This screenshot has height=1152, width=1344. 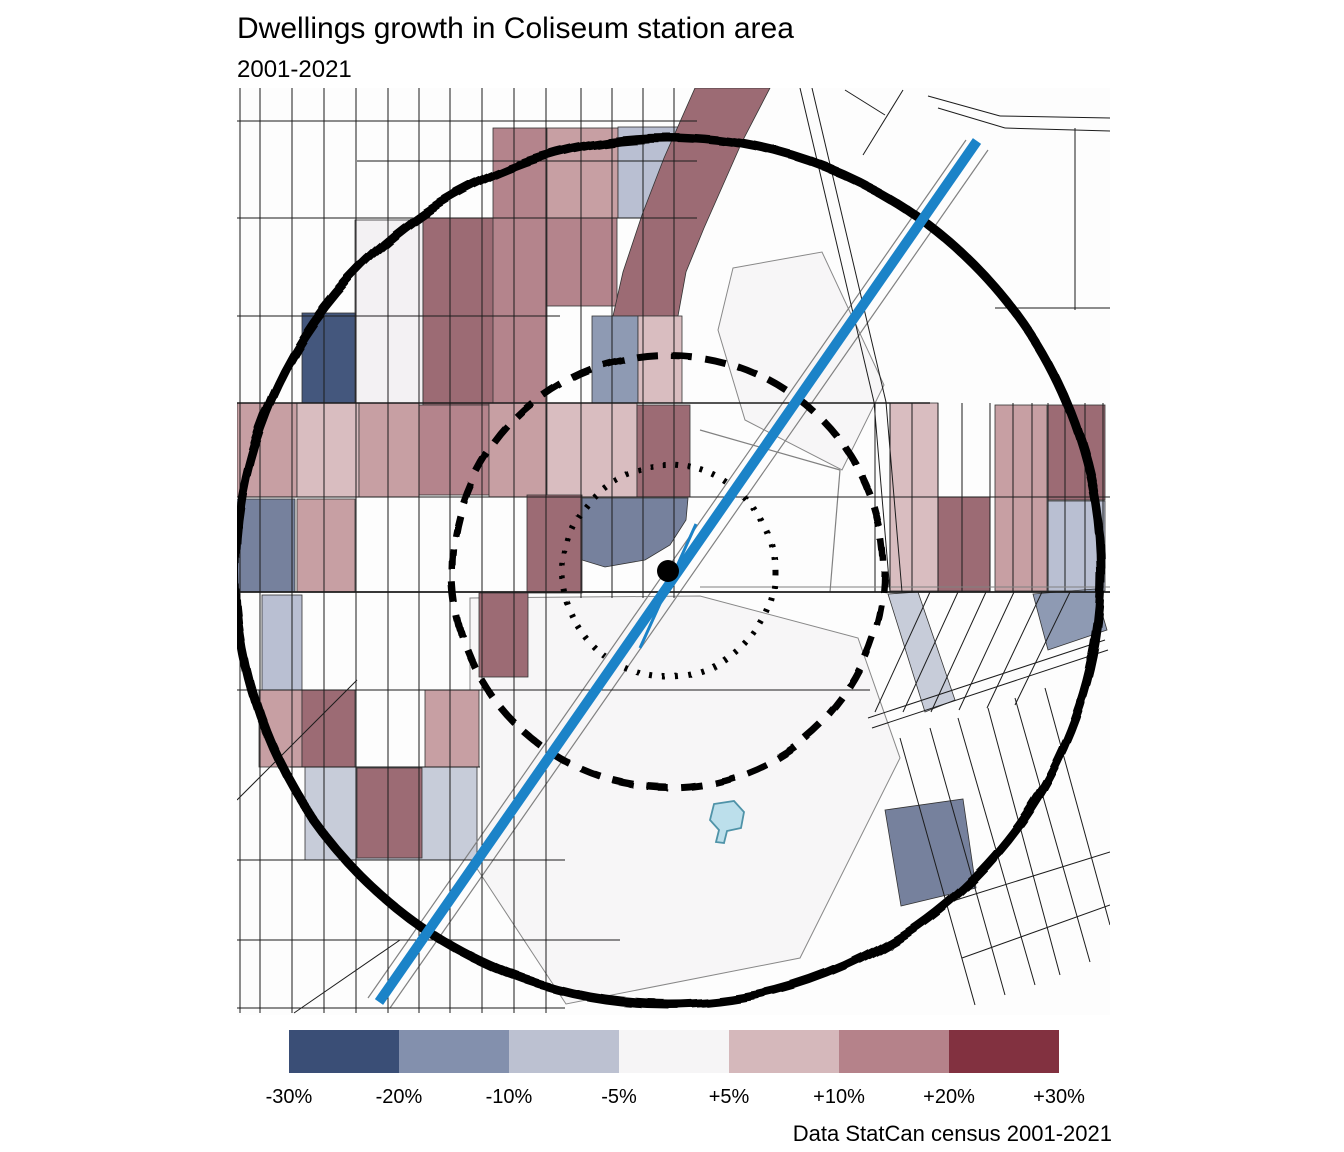 I want to click on radius-circle-mid-800m, so click(x=668, y=571).